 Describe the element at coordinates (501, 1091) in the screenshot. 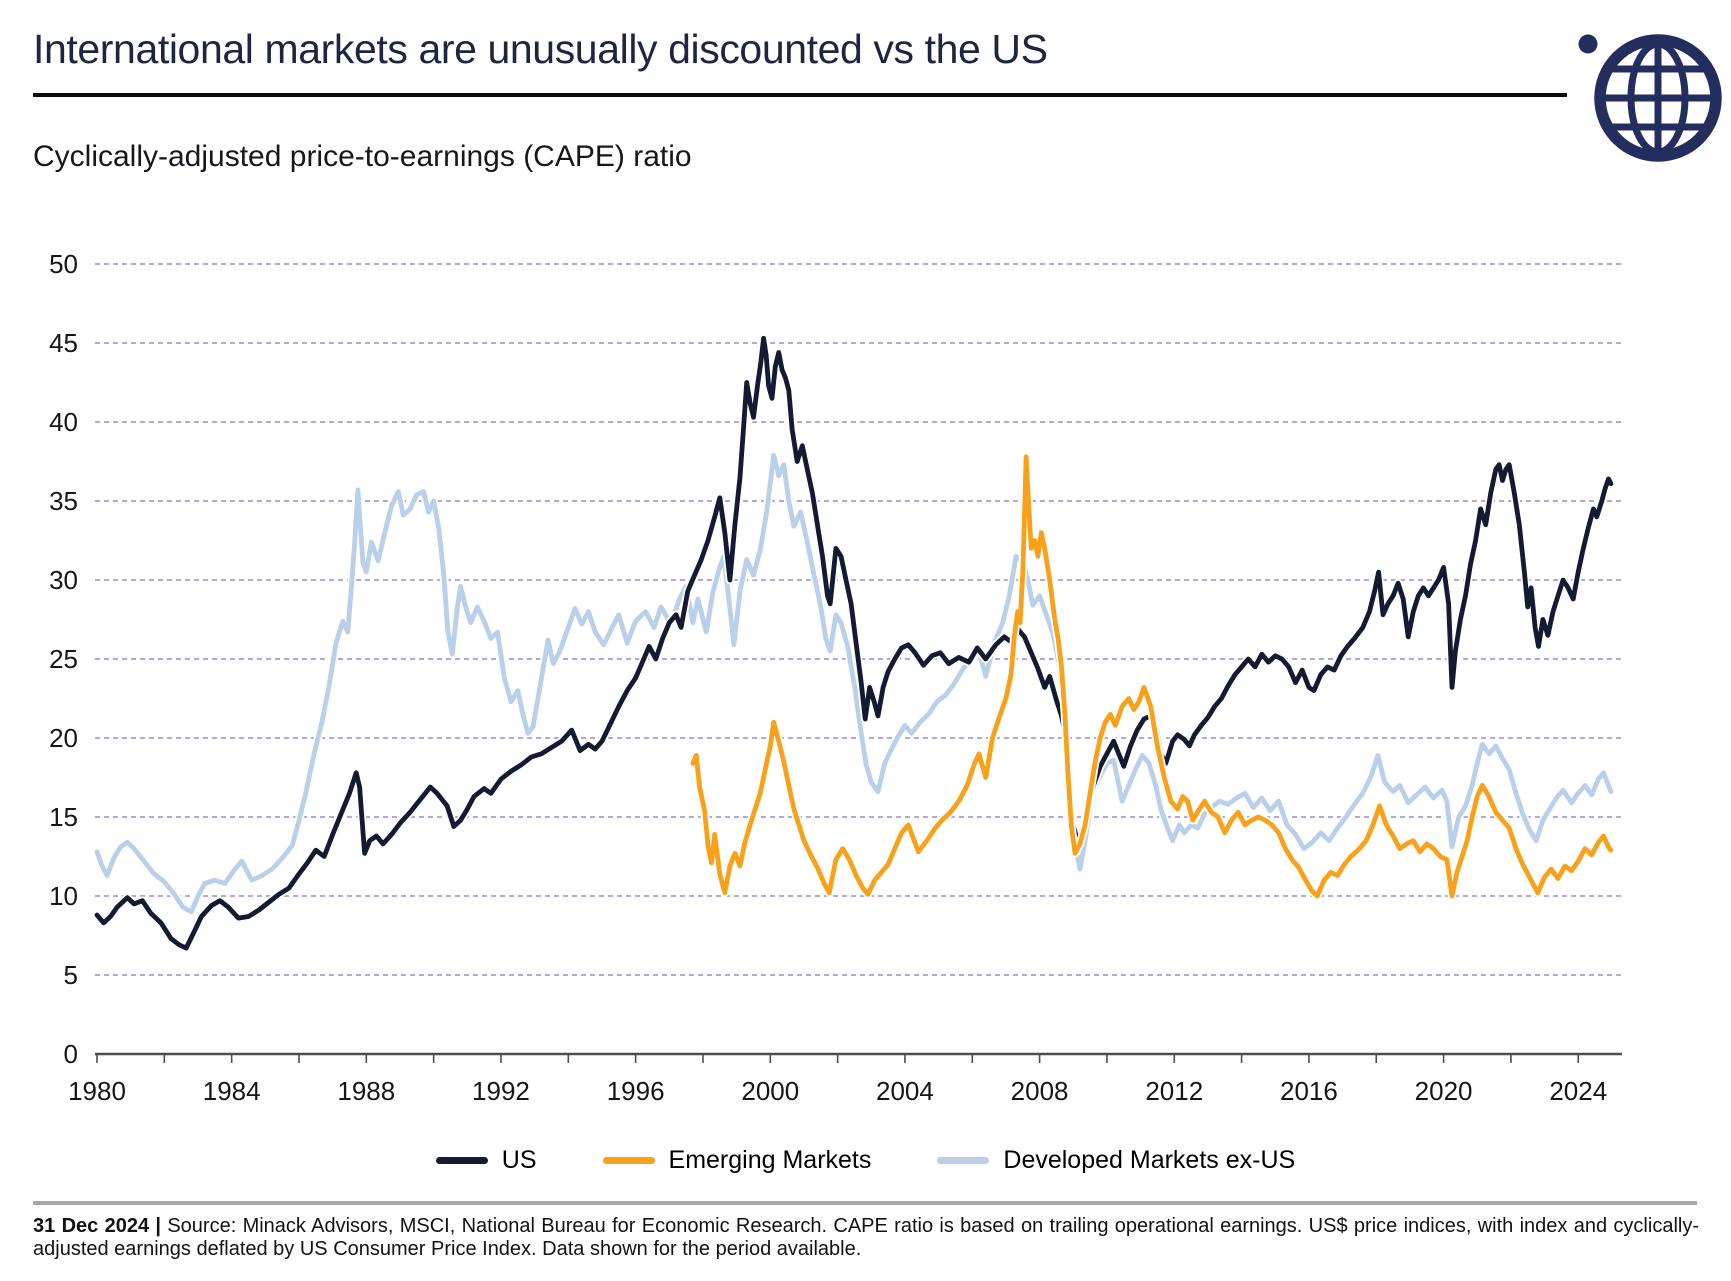

I see `x-tick-label-1992: 1992` at that location.